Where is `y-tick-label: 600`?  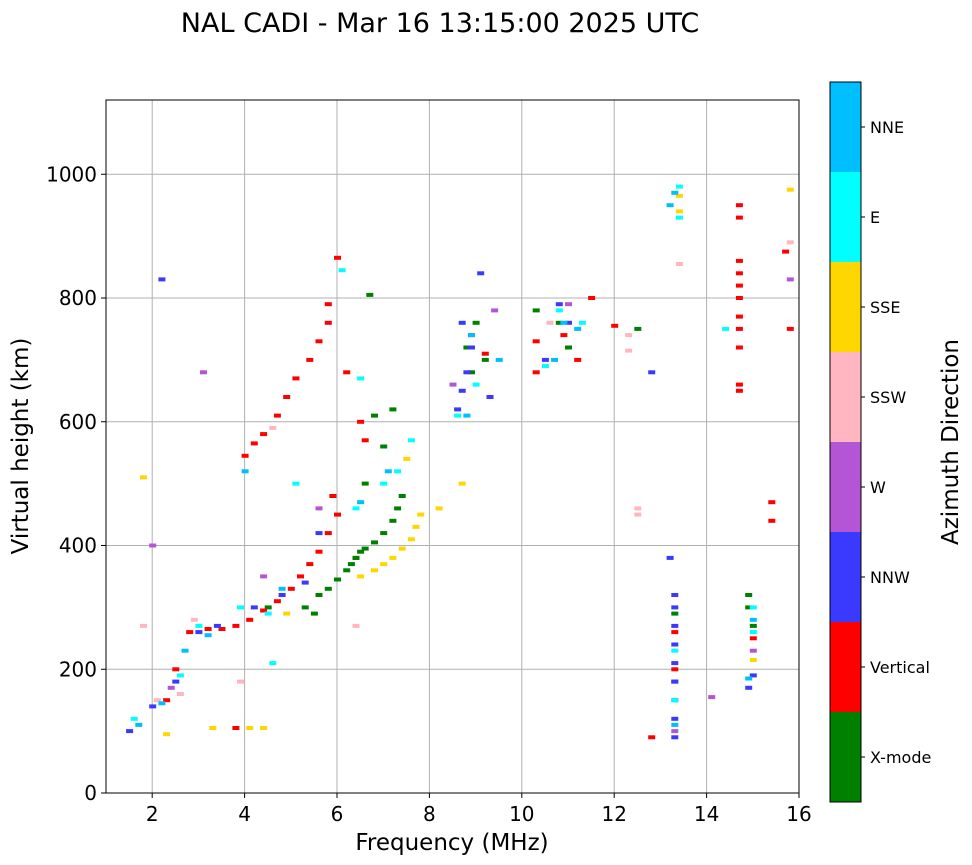 y-tick-label: 600 is located at coordinates (78, 422).